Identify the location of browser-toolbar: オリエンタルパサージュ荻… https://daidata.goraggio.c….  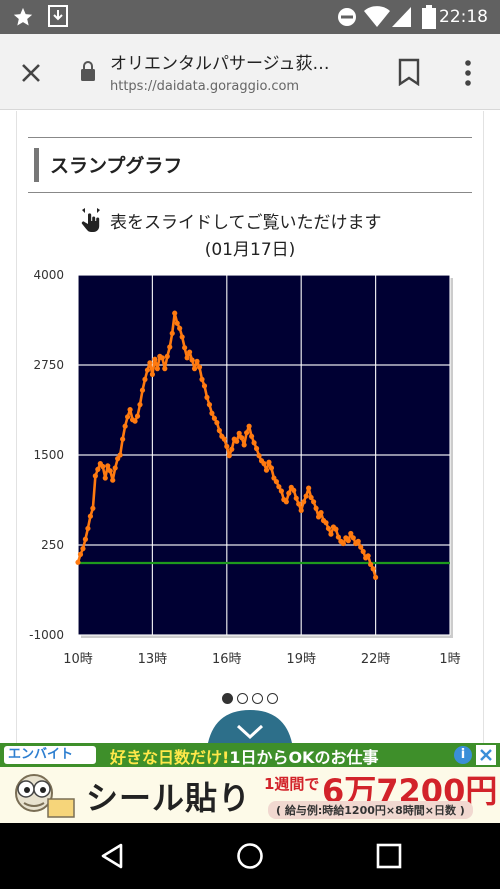
(250, 72).